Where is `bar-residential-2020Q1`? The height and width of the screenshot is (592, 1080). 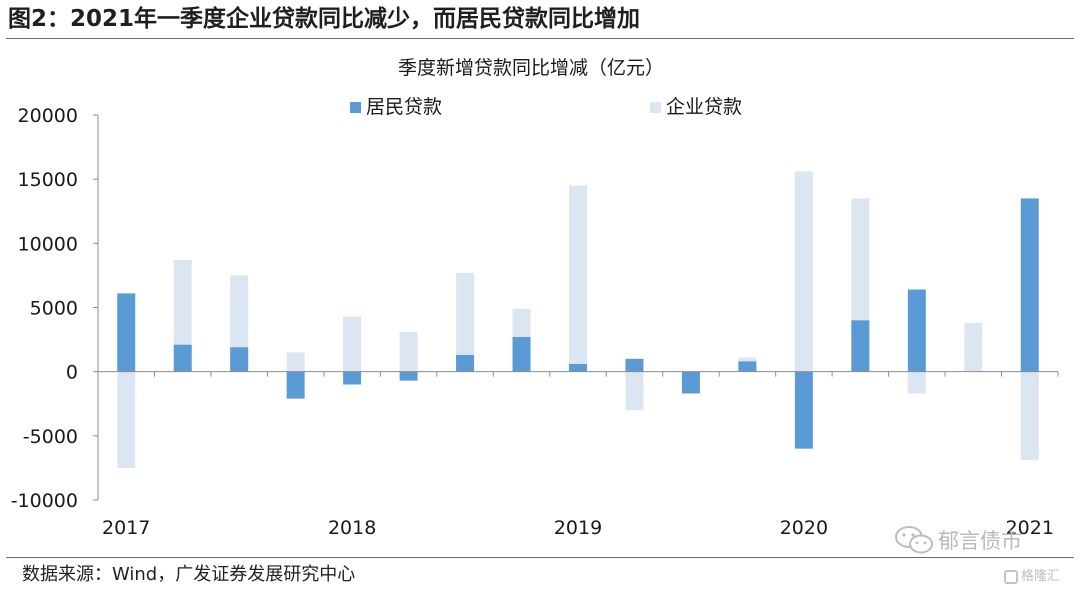 bar-residential-2020Q1 is located at coordinates (803, 410).